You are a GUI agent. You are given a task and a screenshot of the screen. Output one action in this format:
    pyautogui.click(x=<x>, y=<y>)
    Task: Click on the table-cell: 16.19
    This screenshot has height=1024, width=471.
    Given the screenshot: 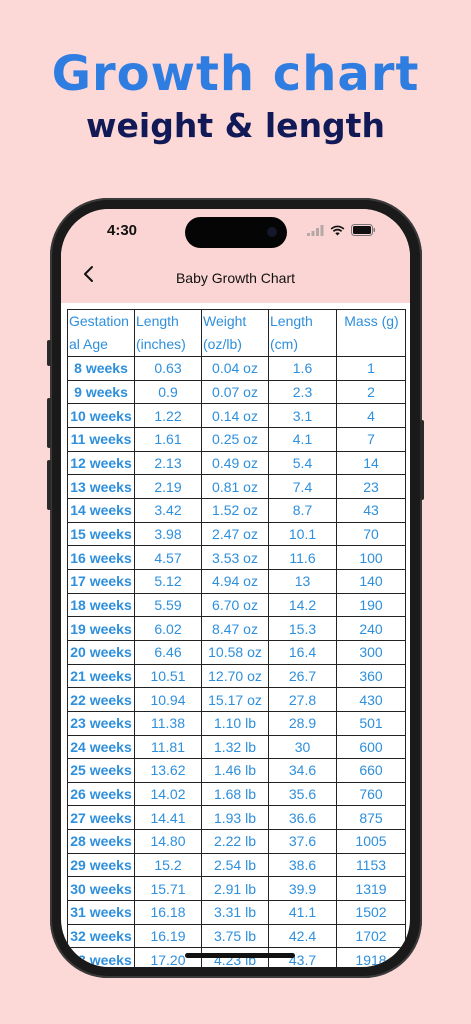 What is the action you would take?
    pyautogui.click(x=168, y=936)
    